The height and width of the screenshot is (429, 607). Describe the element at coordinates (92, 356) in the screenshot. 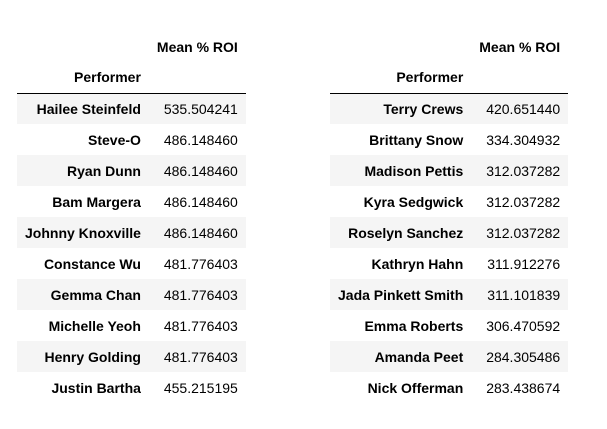

I see `performer-name: Henry Golding` at that location.